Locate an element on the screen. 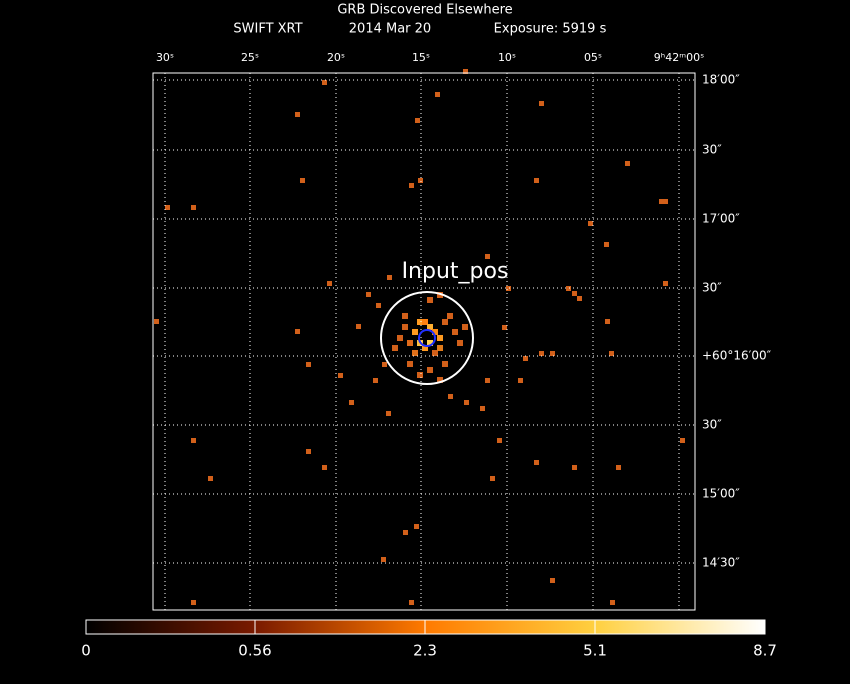  dec-label: 17′00″ is located at coordinates (721, 219).